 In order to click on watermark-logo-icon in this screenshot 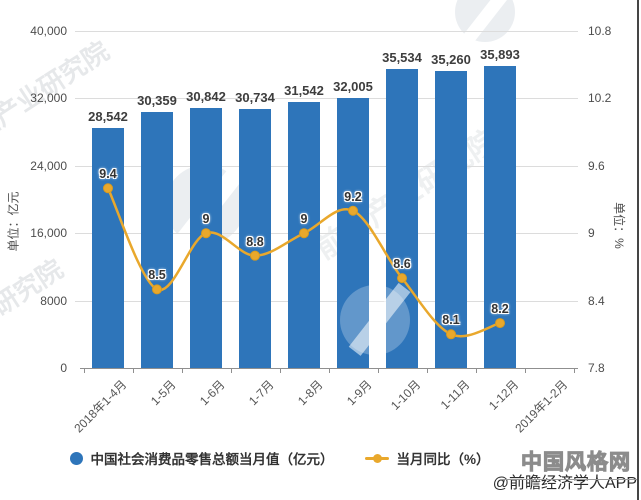, I will do `click(485, 22)`.